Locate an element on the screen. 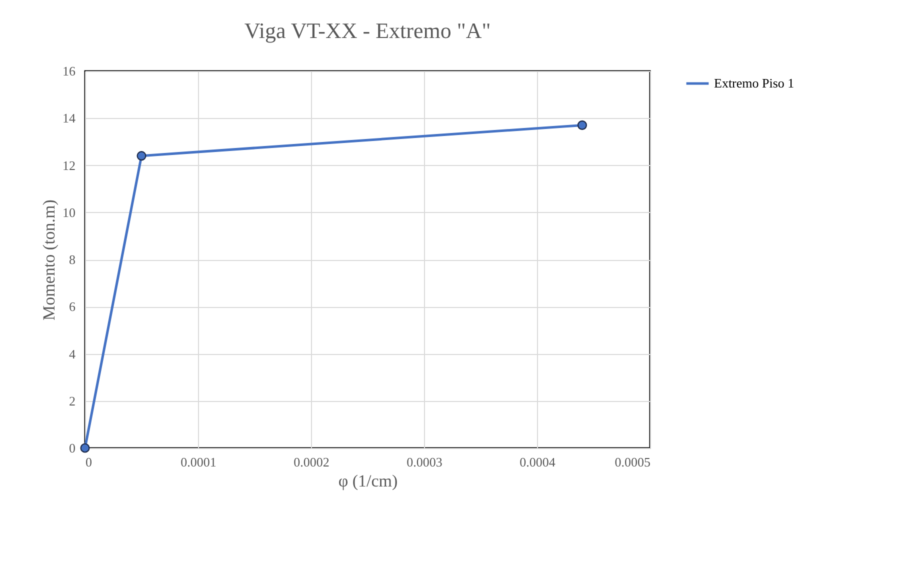  legend-label: Extremo Piso 1 is located at coordinates (754, 83).